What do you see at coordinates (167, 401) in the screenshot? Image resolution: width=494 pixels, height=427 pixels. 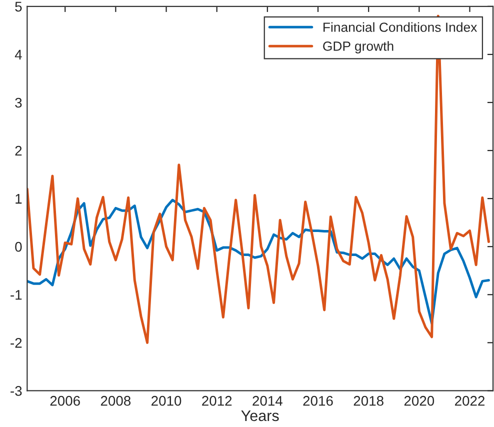 I see `x-tick-label: 2010` at bounding box center [167, 401].